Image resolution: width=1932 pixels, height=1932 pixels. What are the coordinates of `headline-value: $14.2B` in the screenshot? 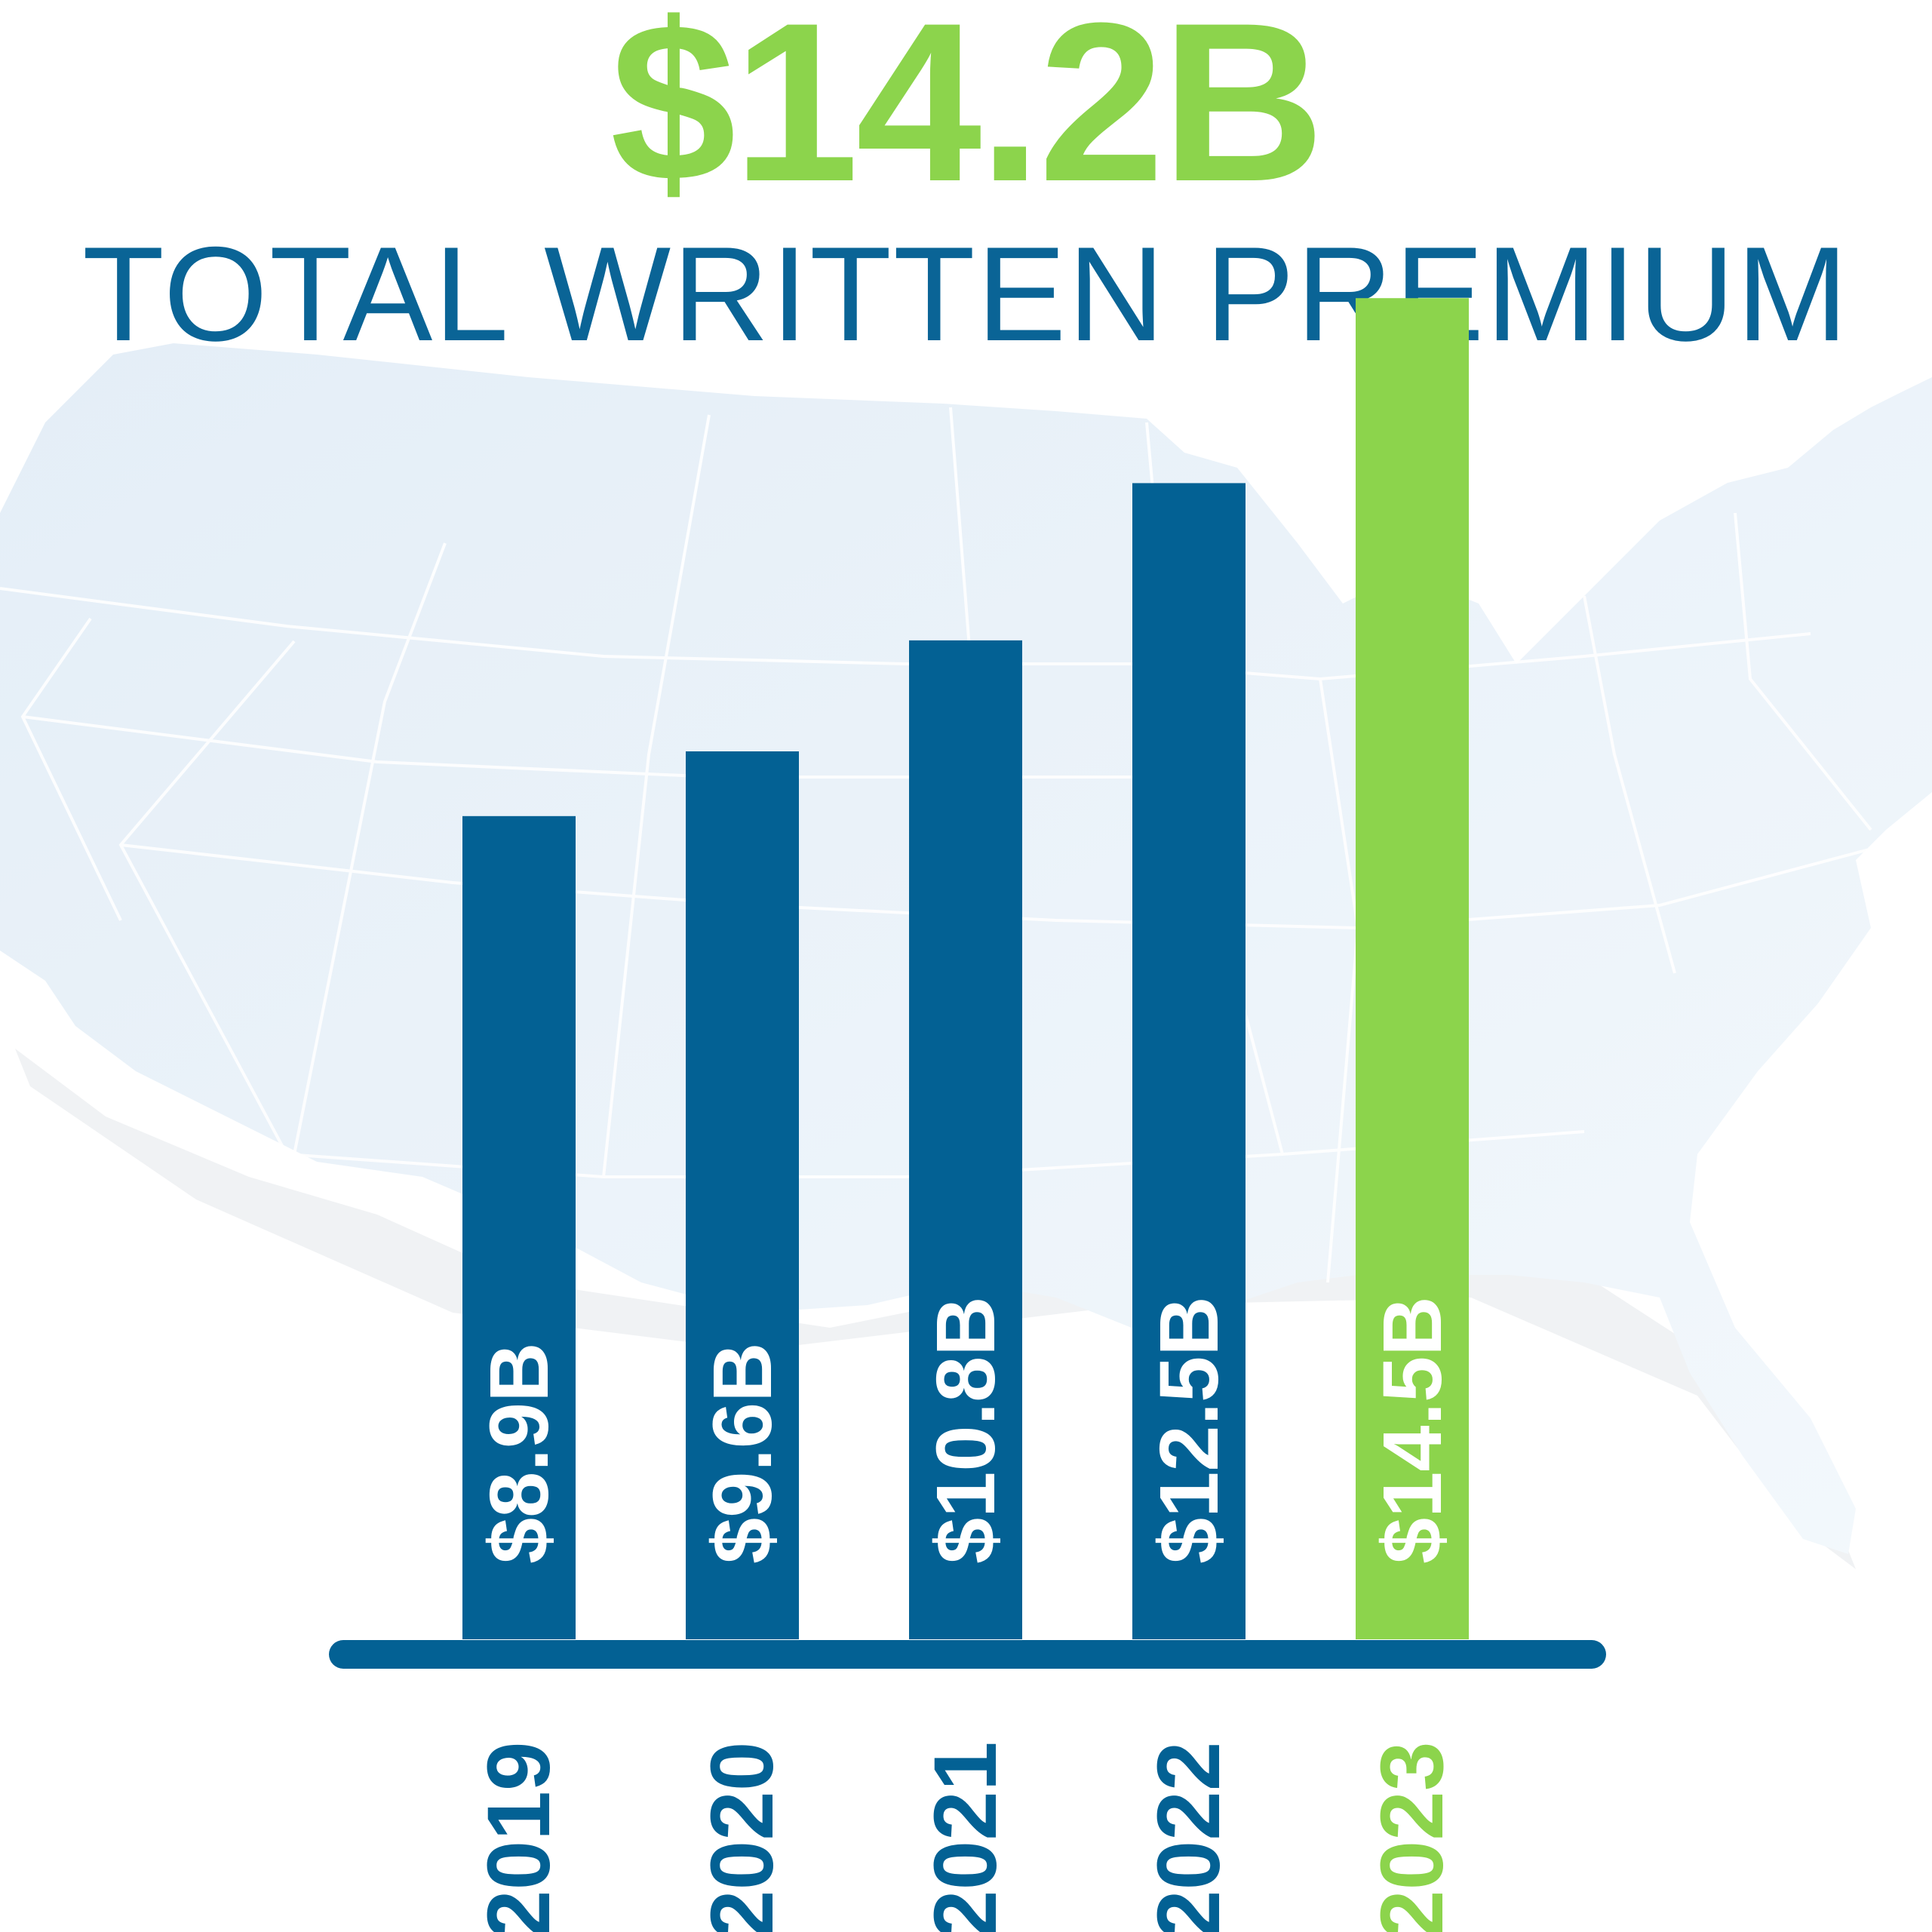 It's located at (967, 114).